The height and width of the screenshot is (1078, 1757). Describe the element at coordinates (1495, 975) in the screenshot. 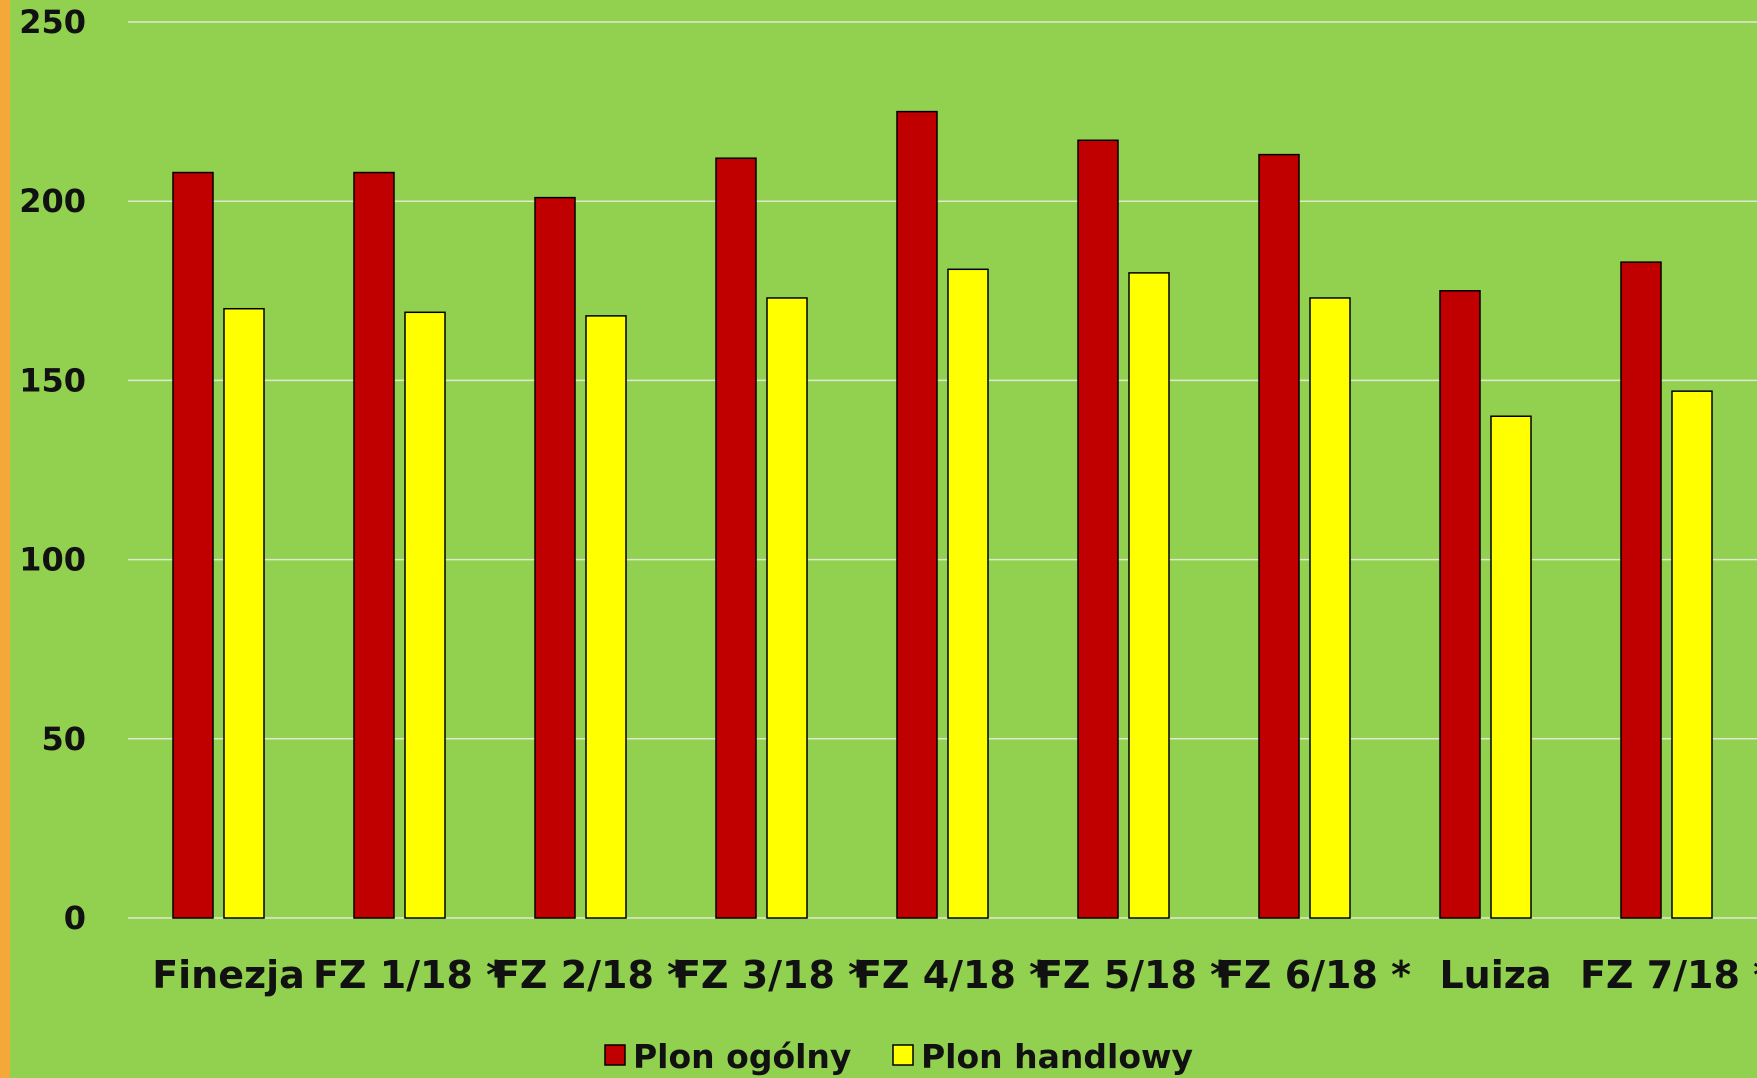

I see `x-category-label: Luiza` at that location.